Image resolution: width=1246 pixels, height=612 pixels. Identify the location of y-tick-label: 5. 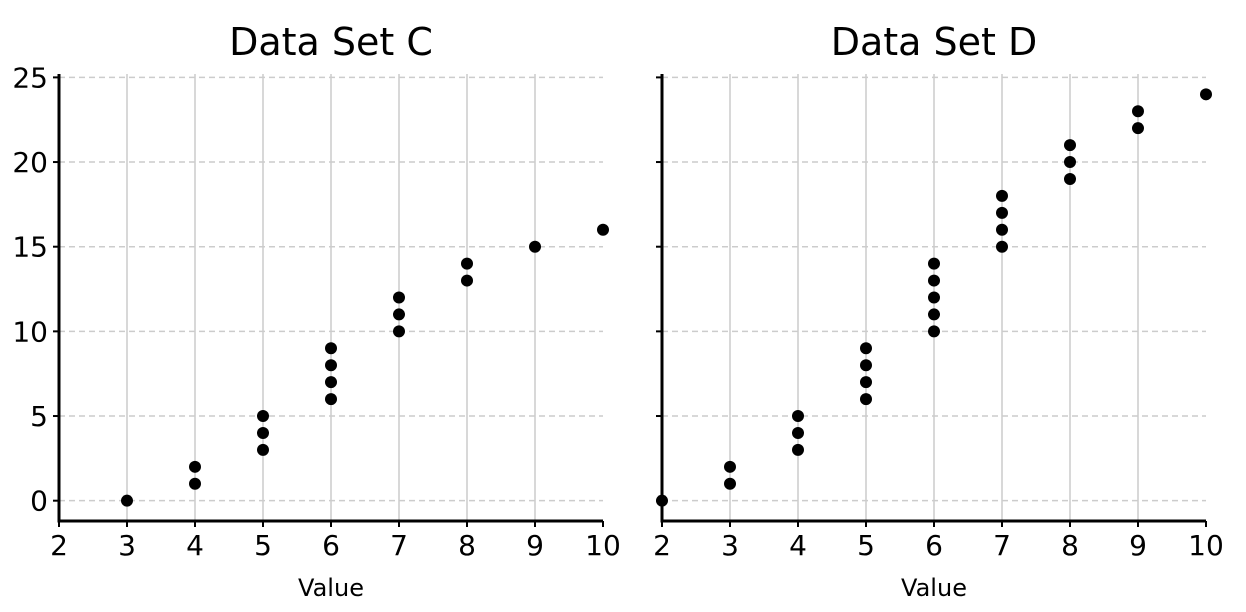
(39, 416).